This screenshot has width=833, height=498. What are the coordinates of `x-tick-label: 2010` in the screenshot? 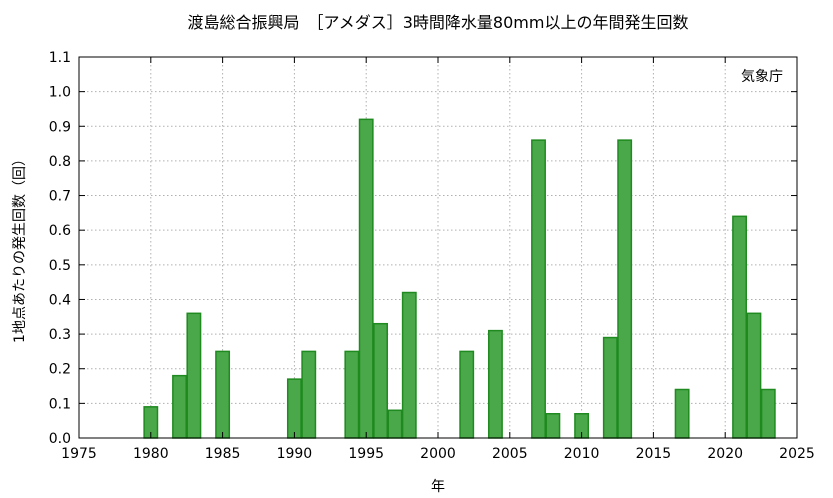 It's located at (582, 454).